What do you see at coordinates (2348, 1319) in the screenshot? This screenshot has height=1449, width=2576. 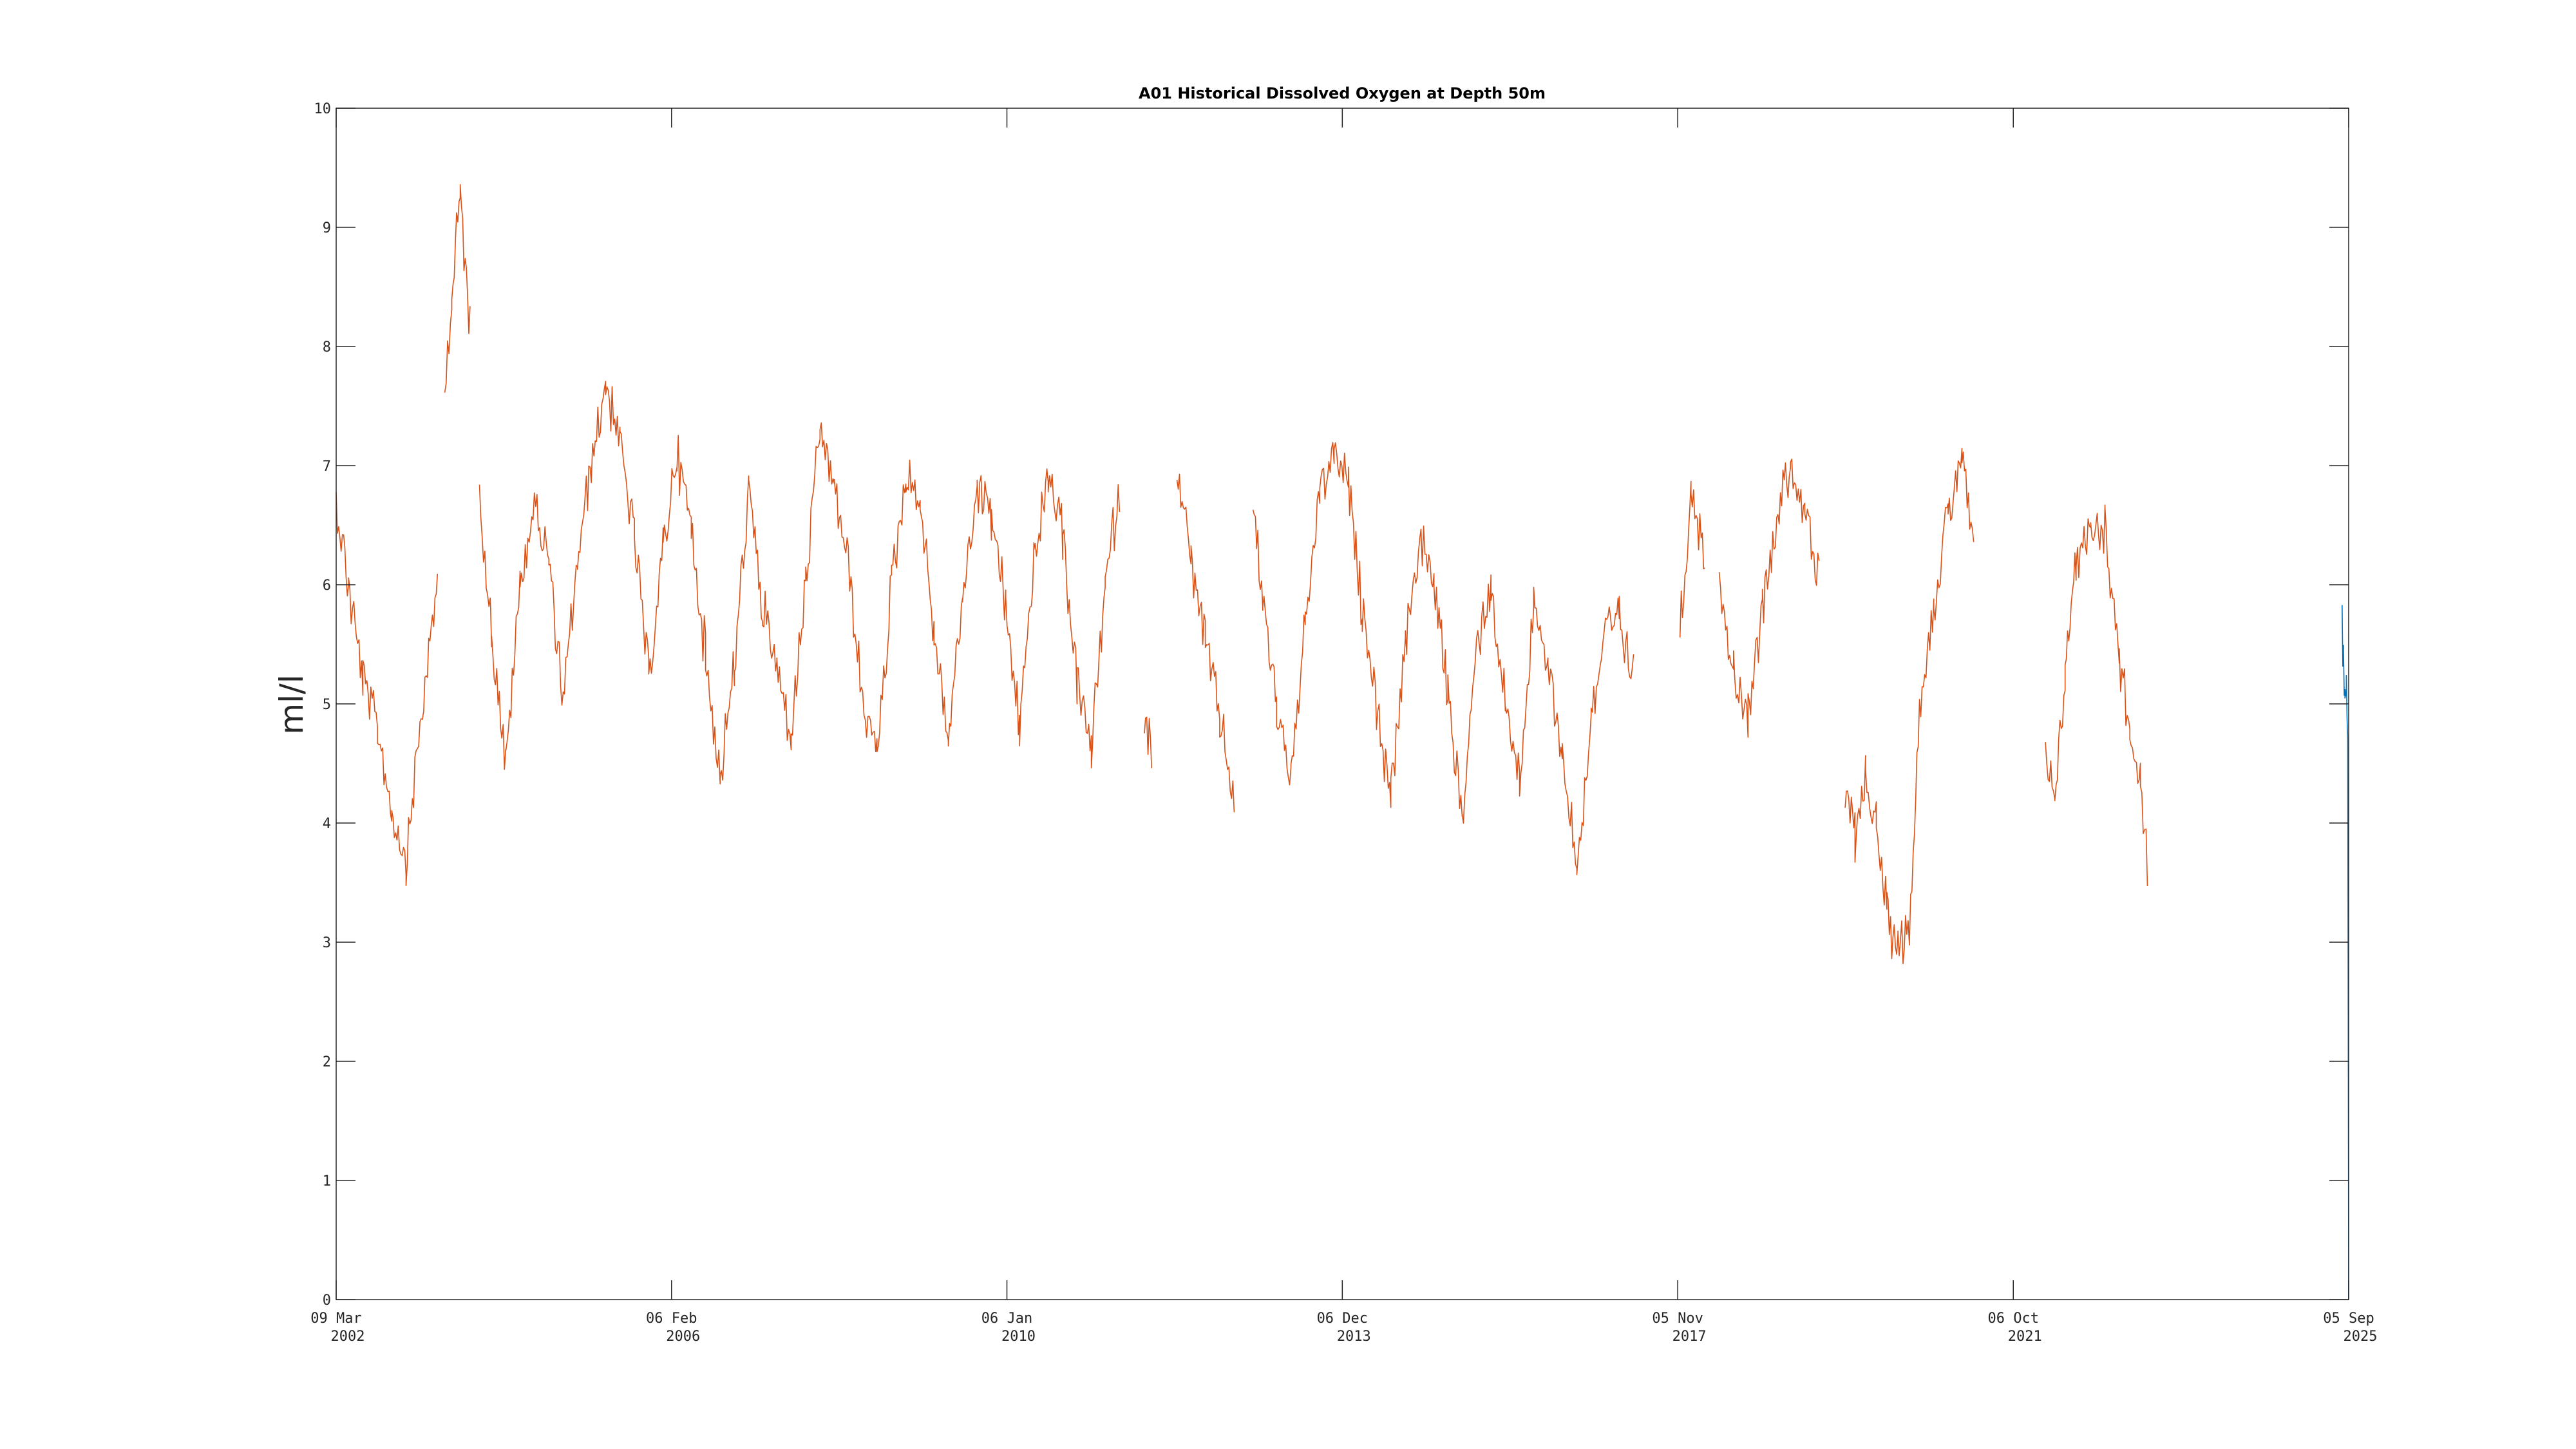 I see `x-tick-label-date: 05 Sep` at bounding box center [2348, 1319].